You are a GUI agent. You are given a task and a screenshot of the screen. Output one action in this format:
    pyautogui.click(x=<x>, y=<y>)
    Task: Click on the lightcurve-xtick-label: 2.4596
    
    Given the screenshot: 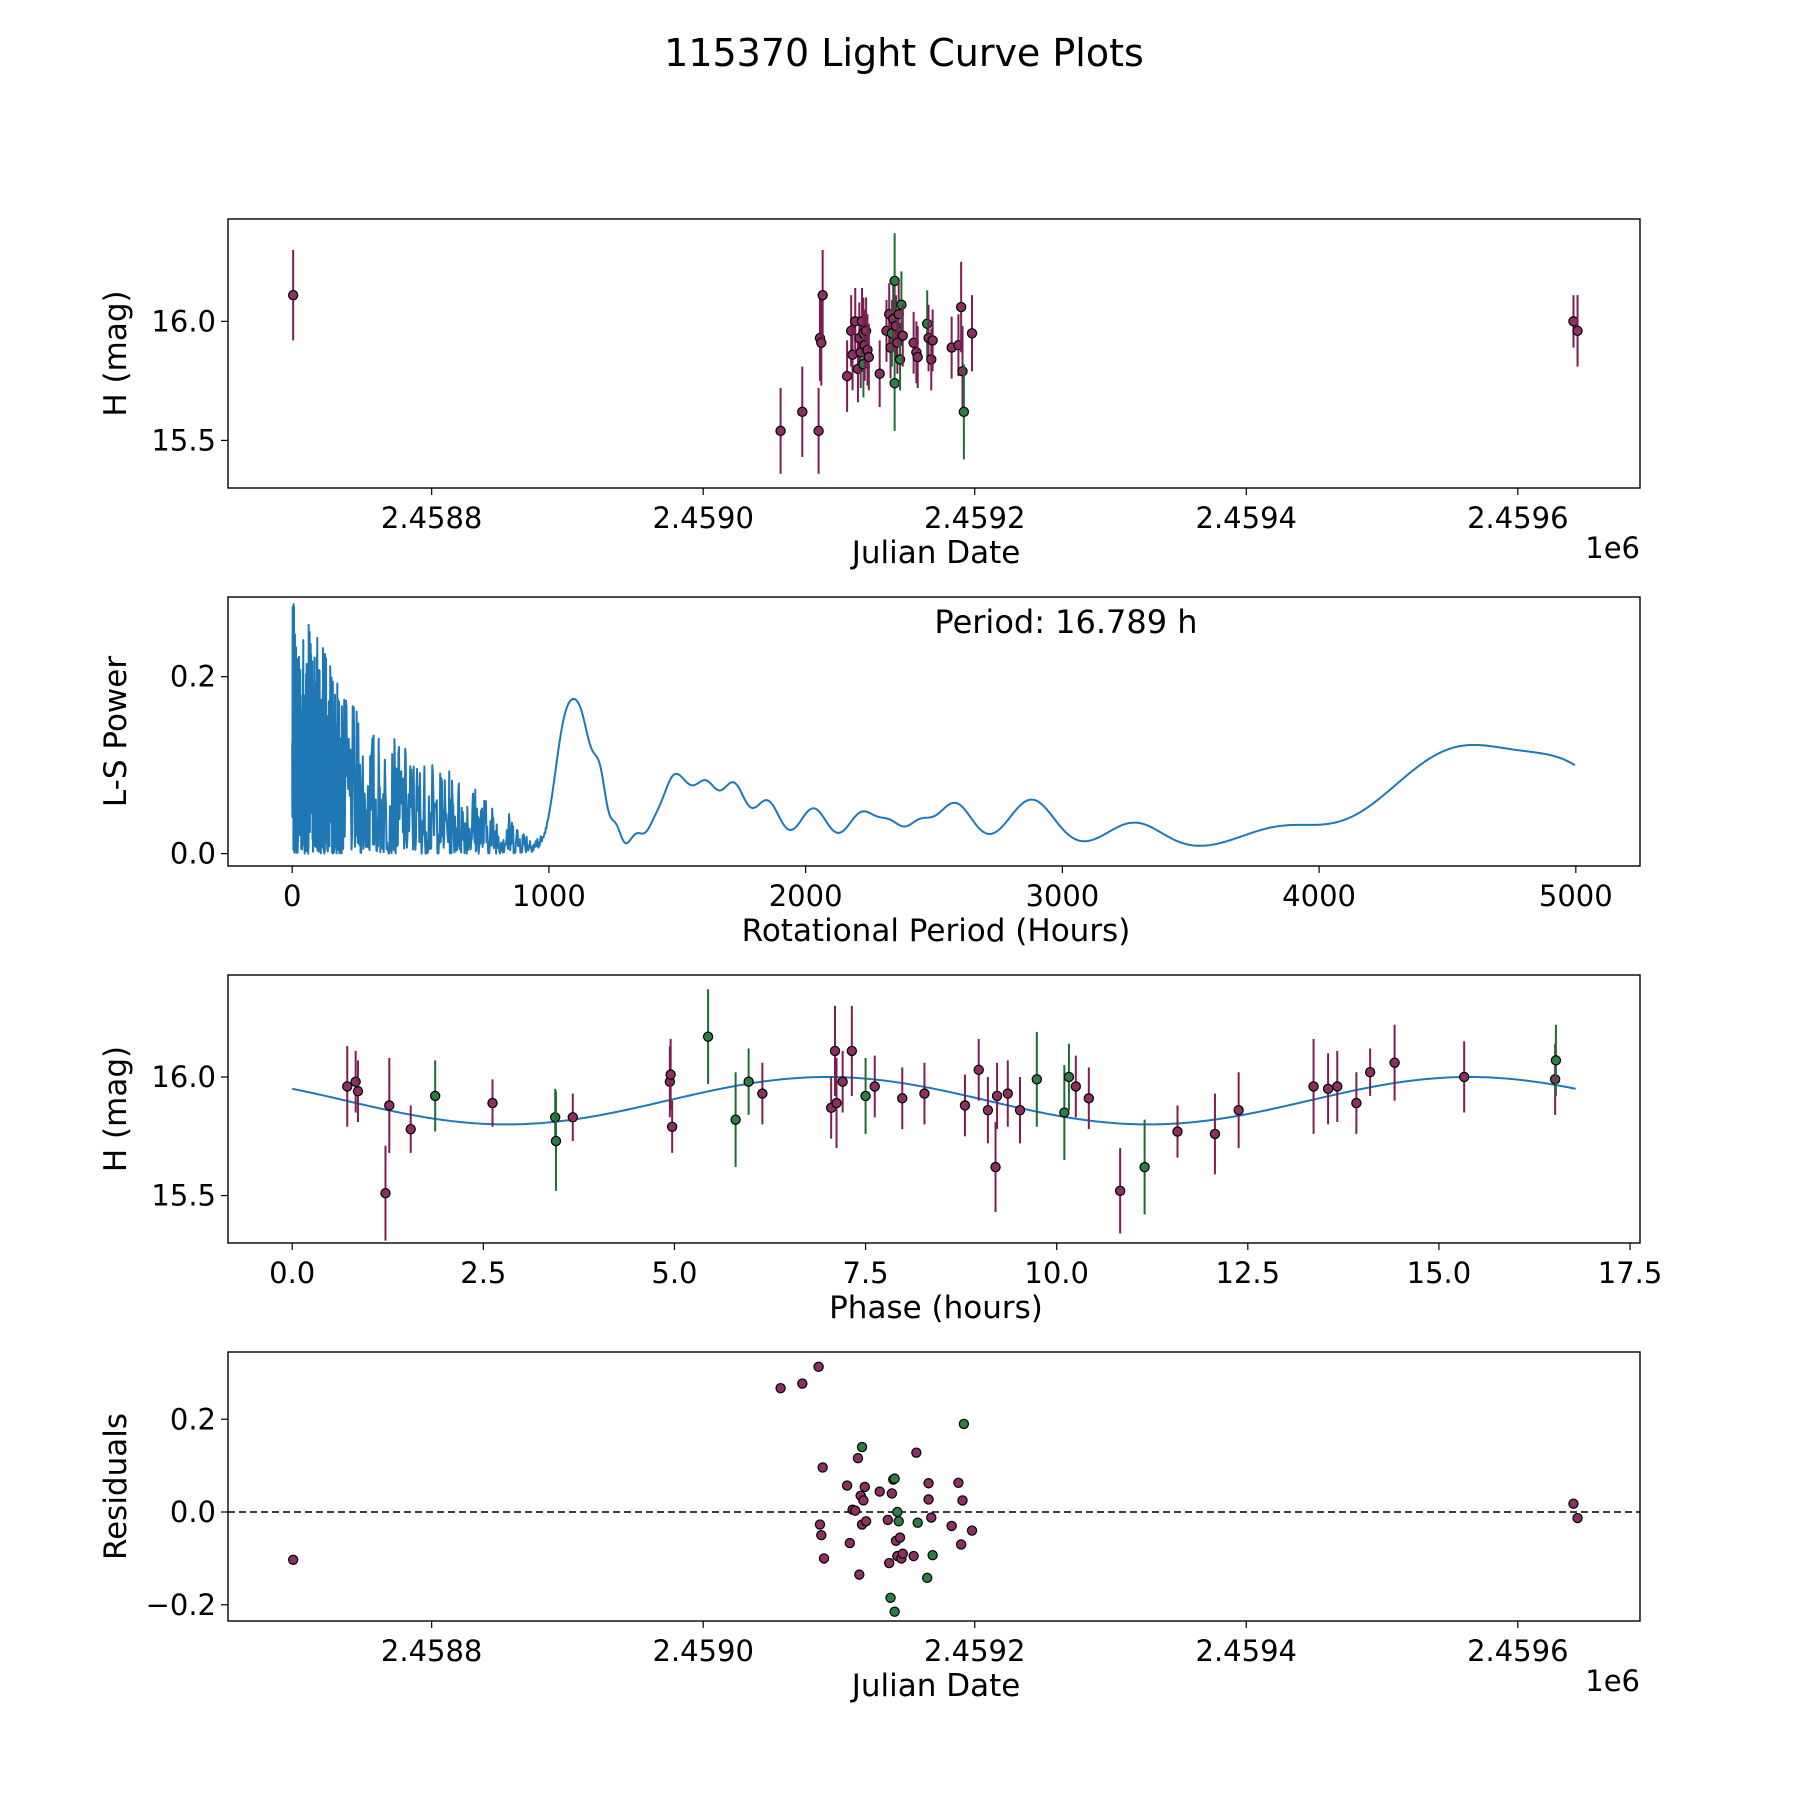 What is the action you would take?
    pyautogui.click(x=1517, y=518)
    